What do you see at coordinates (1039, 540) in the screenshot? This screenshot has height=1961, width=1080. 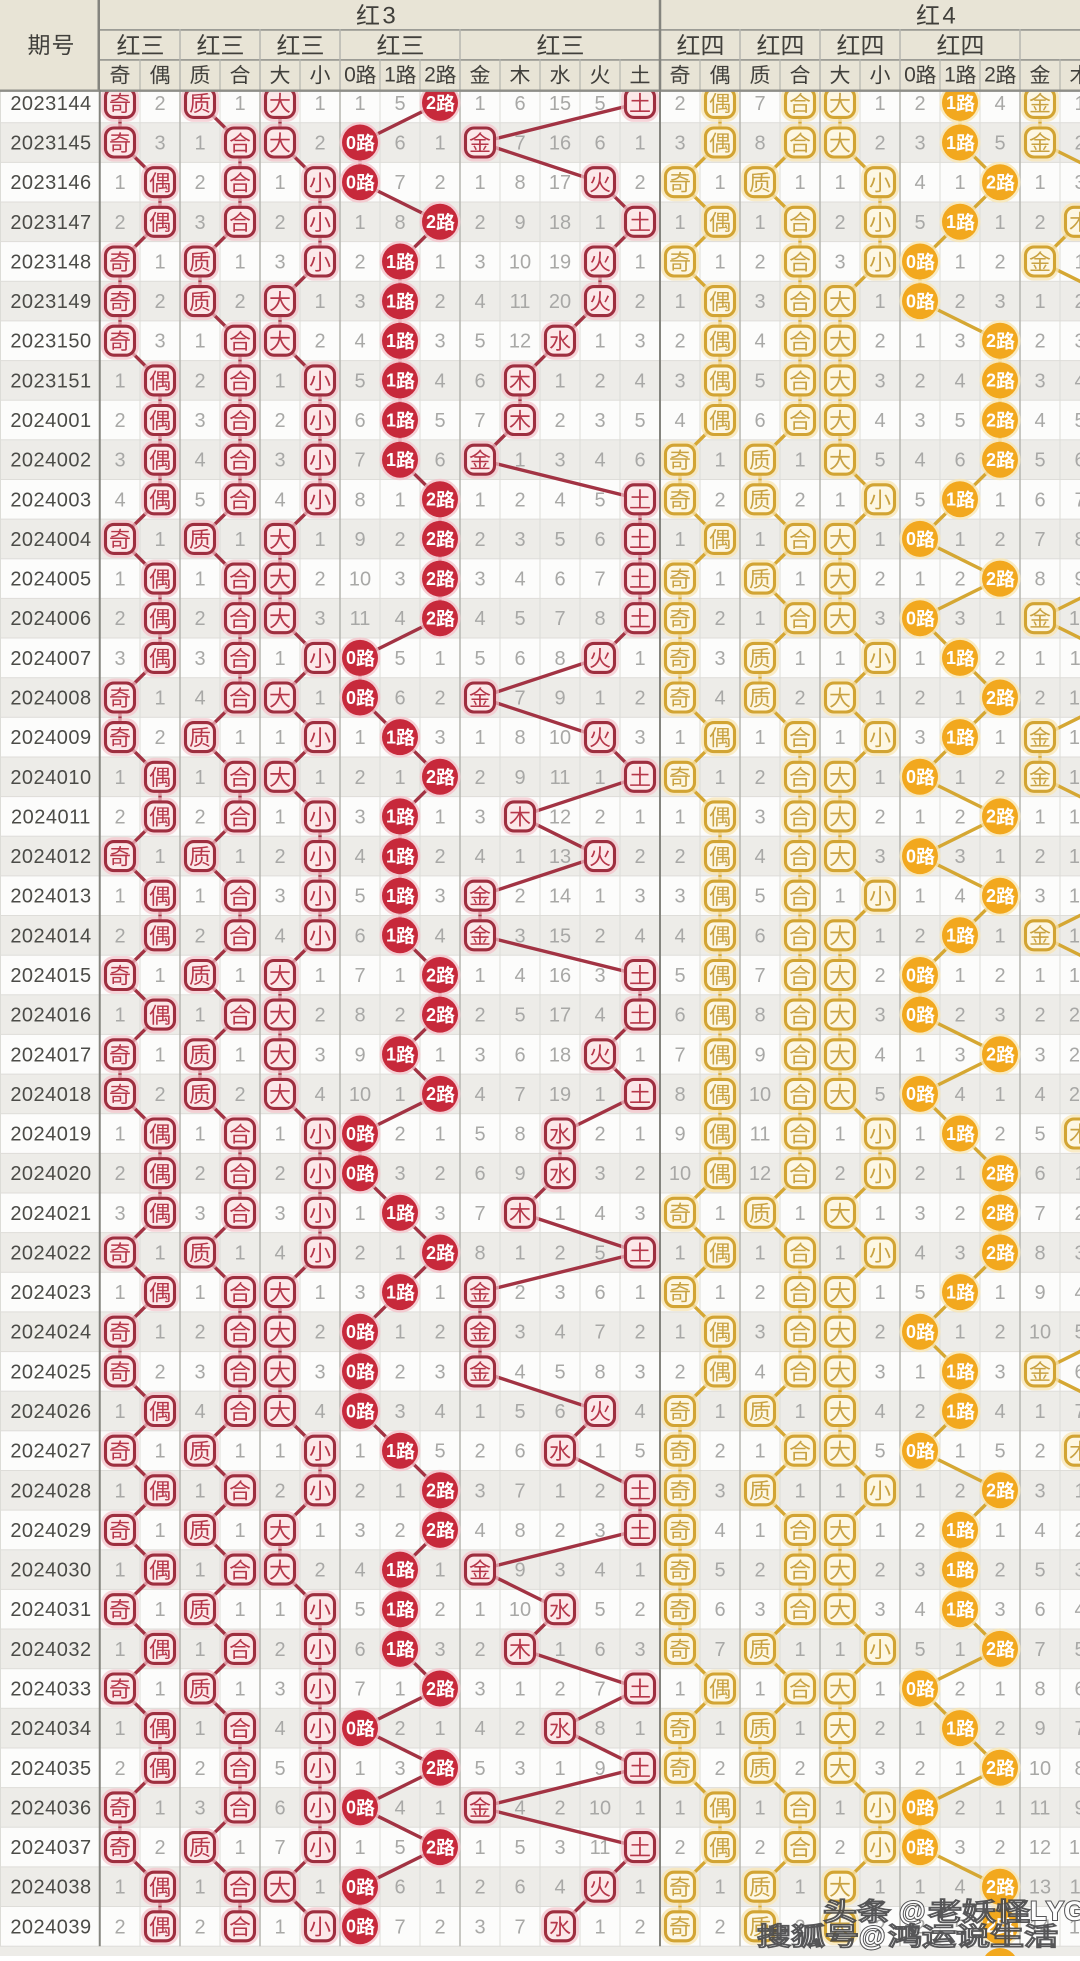 I see `svg-text: 7` at bounding box center [1039, 540].